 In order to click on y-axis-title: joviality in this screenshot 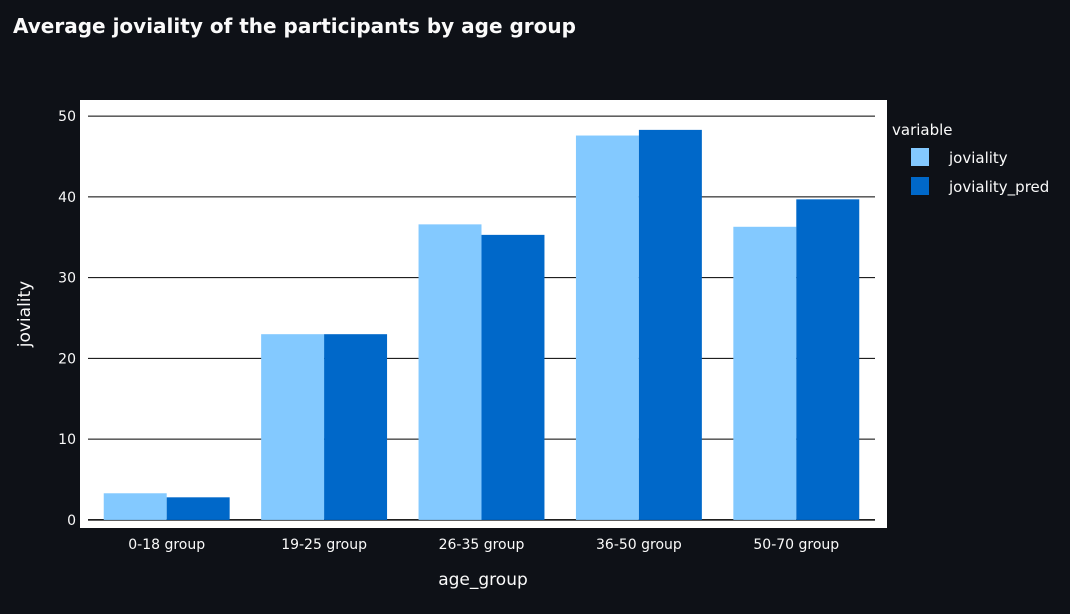, I will do `click(25, 315)`.